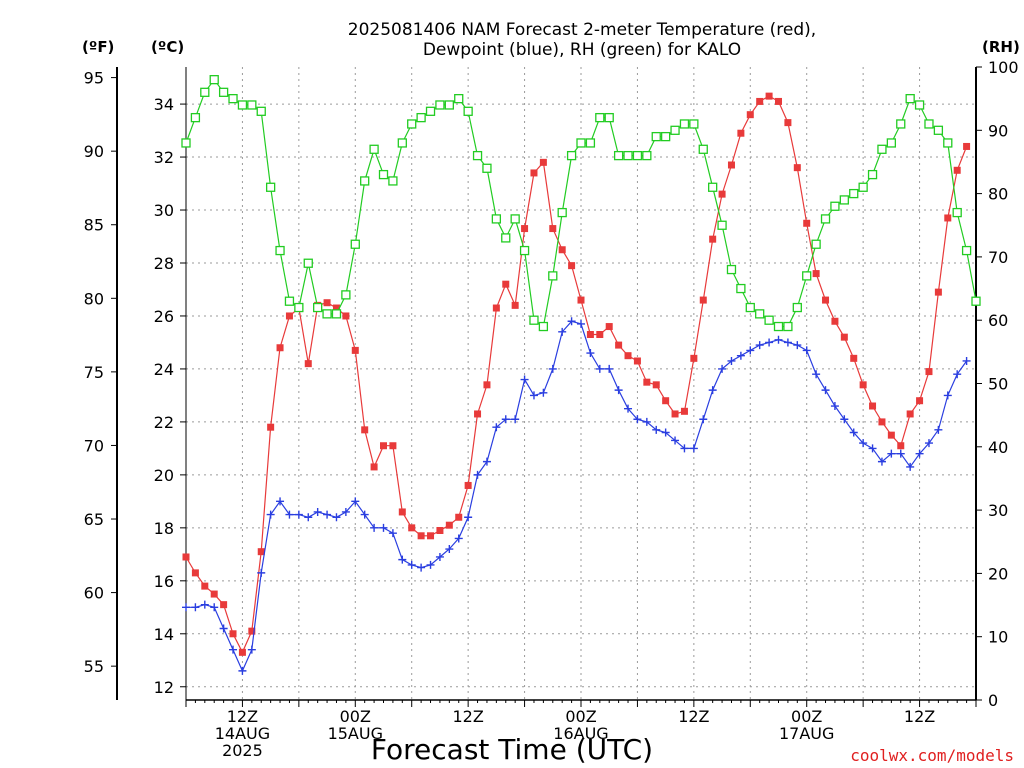 The width and height of the screenshot is (1024, 768). Describe the element at coordinates (998, 257) in the screenshot. I see `rh-tick-label: 70` at that location.